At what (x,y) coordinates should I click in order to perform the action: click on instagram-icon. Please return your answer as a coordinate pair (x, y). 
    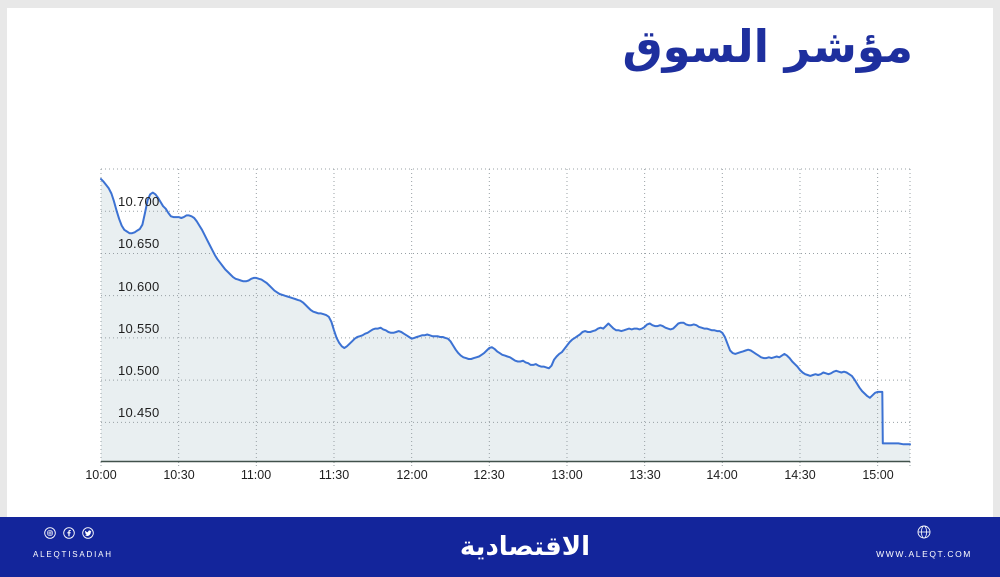
    Looking at the image, I should click on (50, 535).